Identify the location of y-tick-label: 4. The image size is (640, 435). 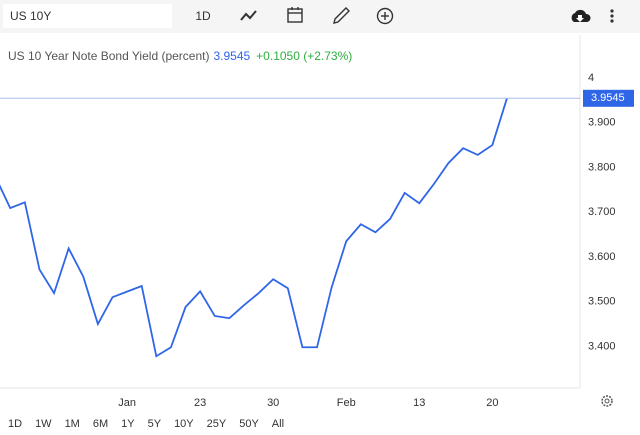
(591, 78).